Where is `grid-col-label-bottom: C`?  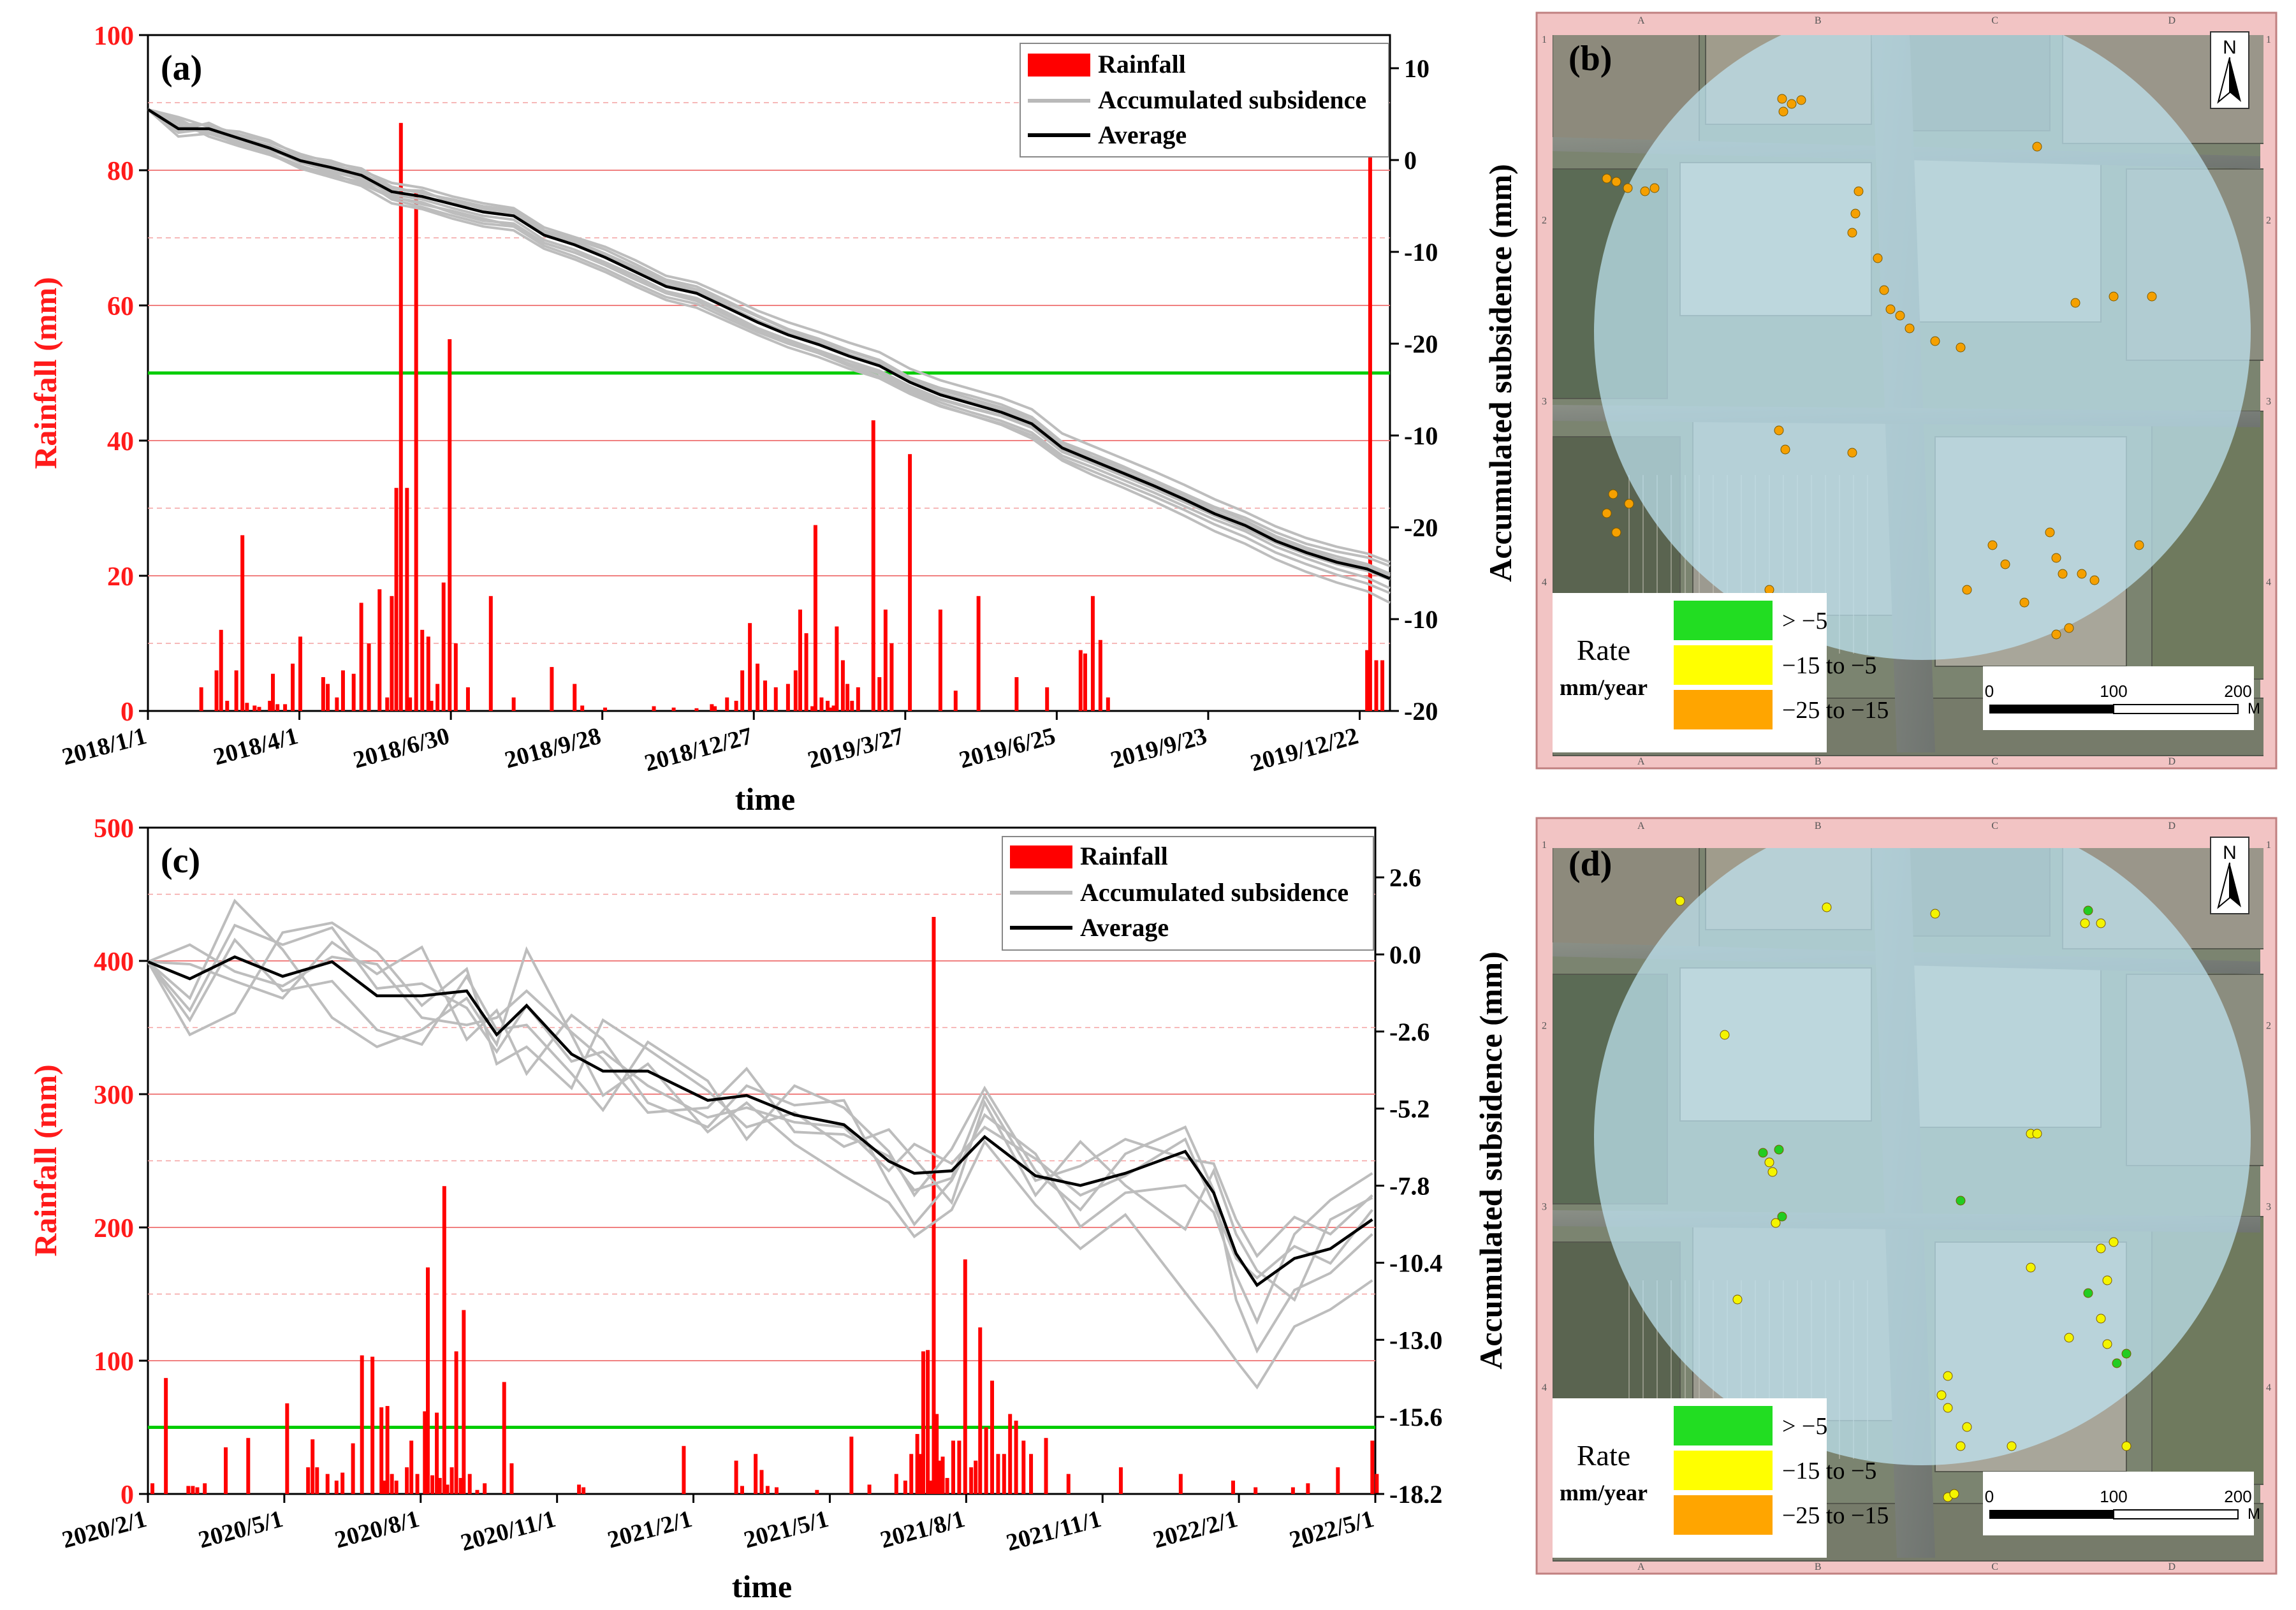
grid-col-label-bottom: C is located at coordinates (1995, 1567).